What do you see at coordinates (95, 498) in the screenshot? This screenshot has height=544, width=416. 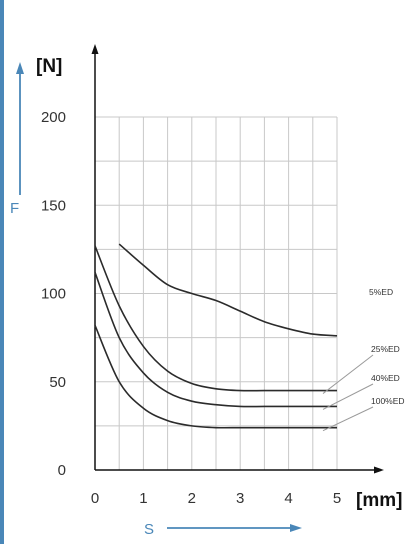 I see `x-tick-label: 0` at bounding box center [95, 498].